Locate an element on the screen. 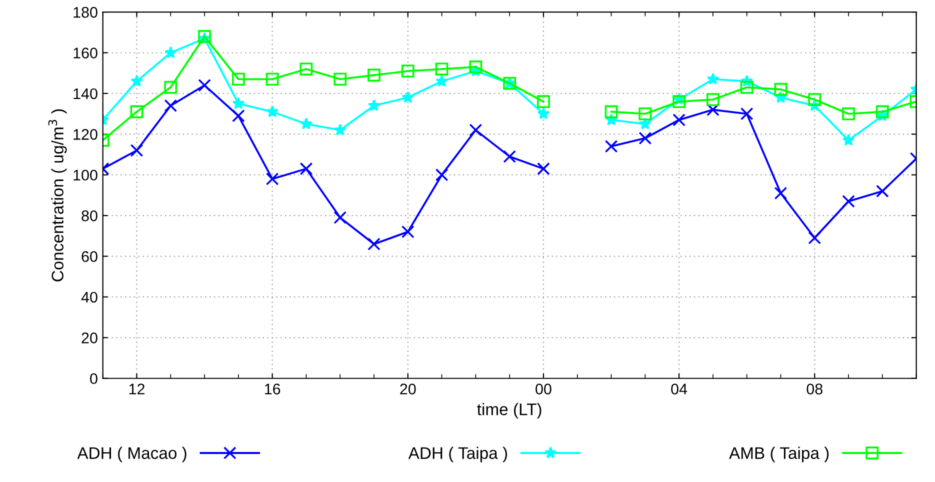  x-tick-label: 00 is located at coordinates (544, 389).